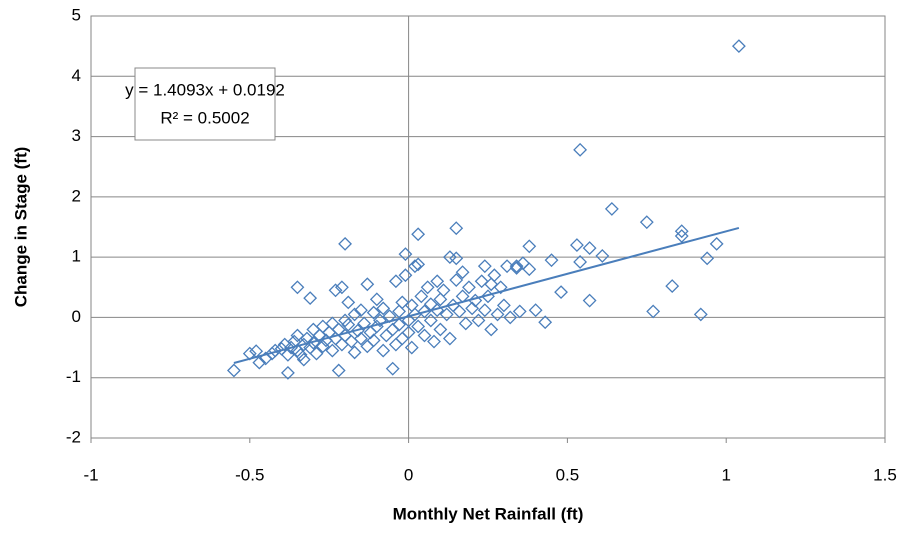 The height and width of the screenshot is (534, 902). I want to click on x-tick-label: 0.5, so click(568, 474).